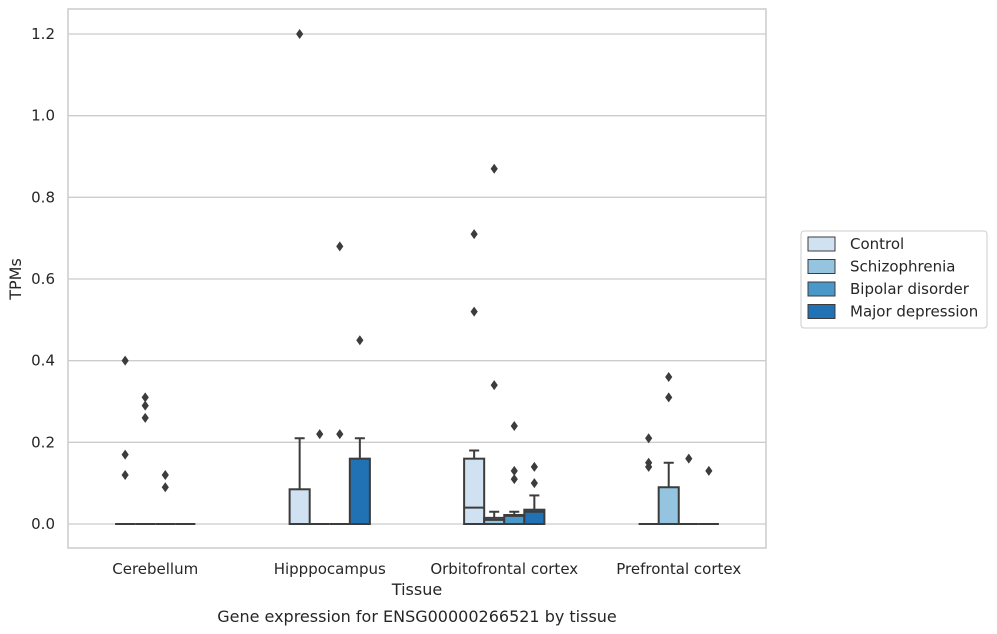 This screenshot has height=634, width=997. I want to click on y-tick-label: 0.0, so click(43, 524).